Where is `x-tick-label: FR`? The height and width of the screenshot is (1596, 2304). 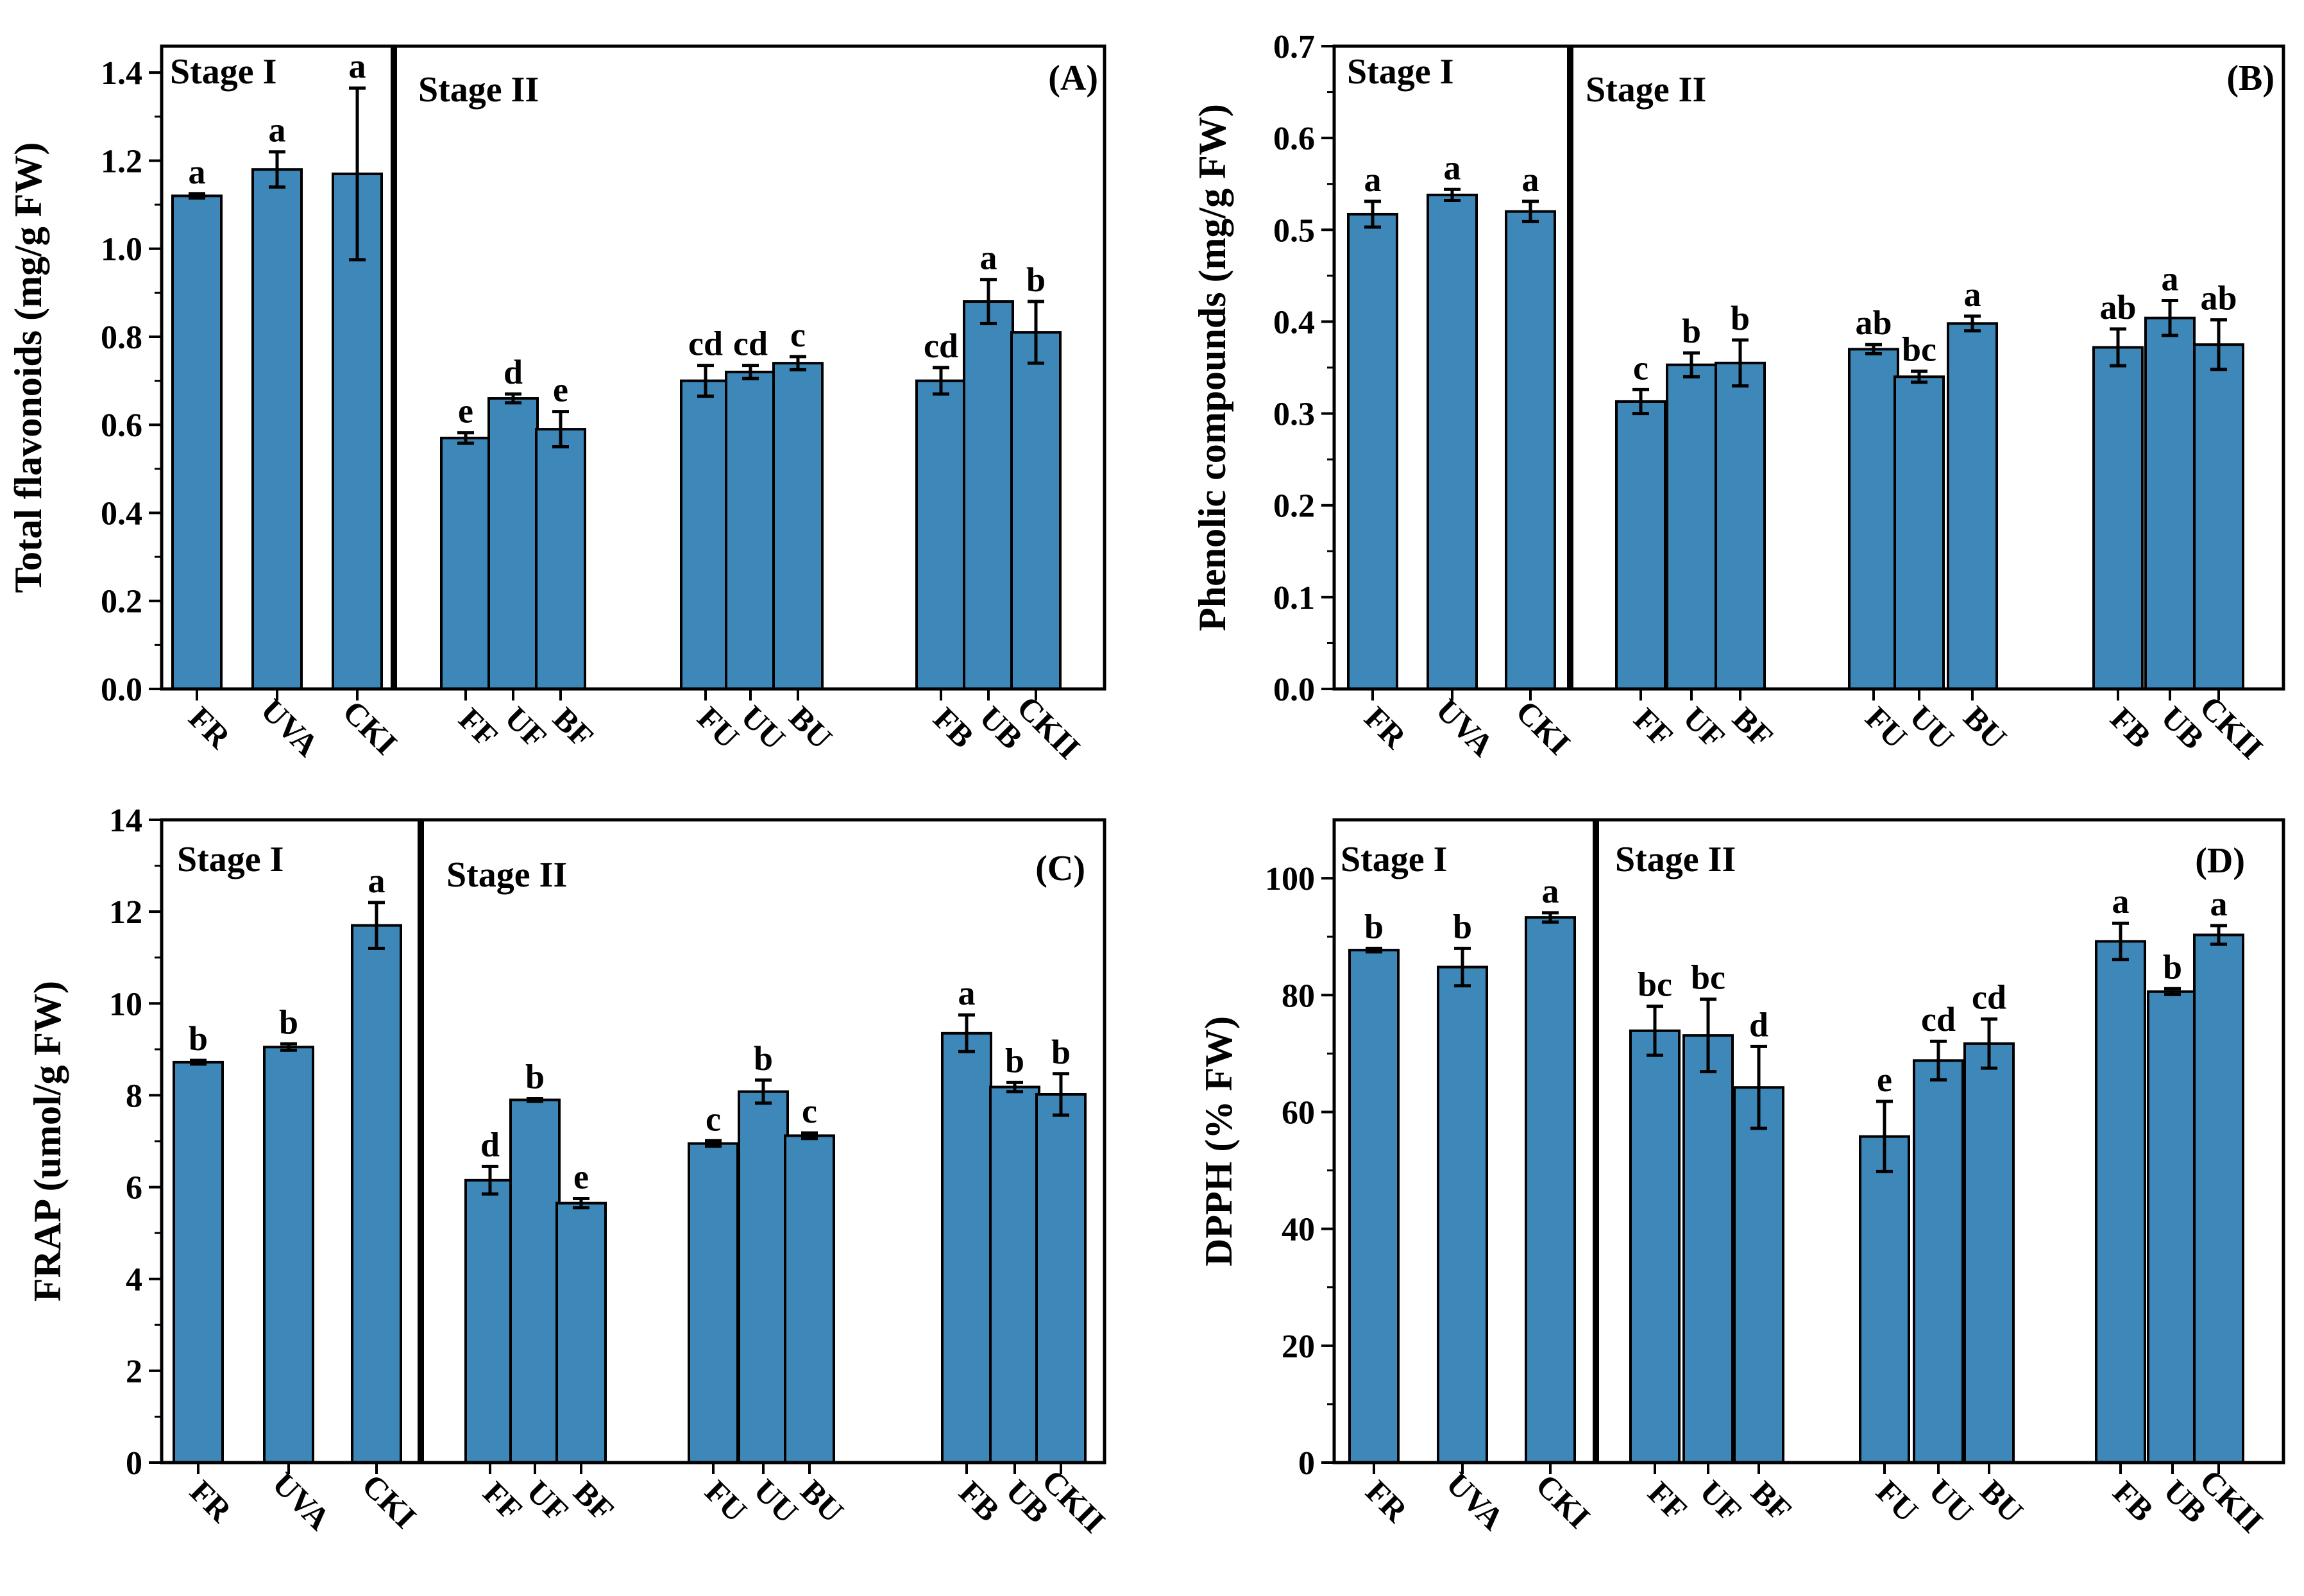 x-tick-label: FR is located at coordinates (210, 728).